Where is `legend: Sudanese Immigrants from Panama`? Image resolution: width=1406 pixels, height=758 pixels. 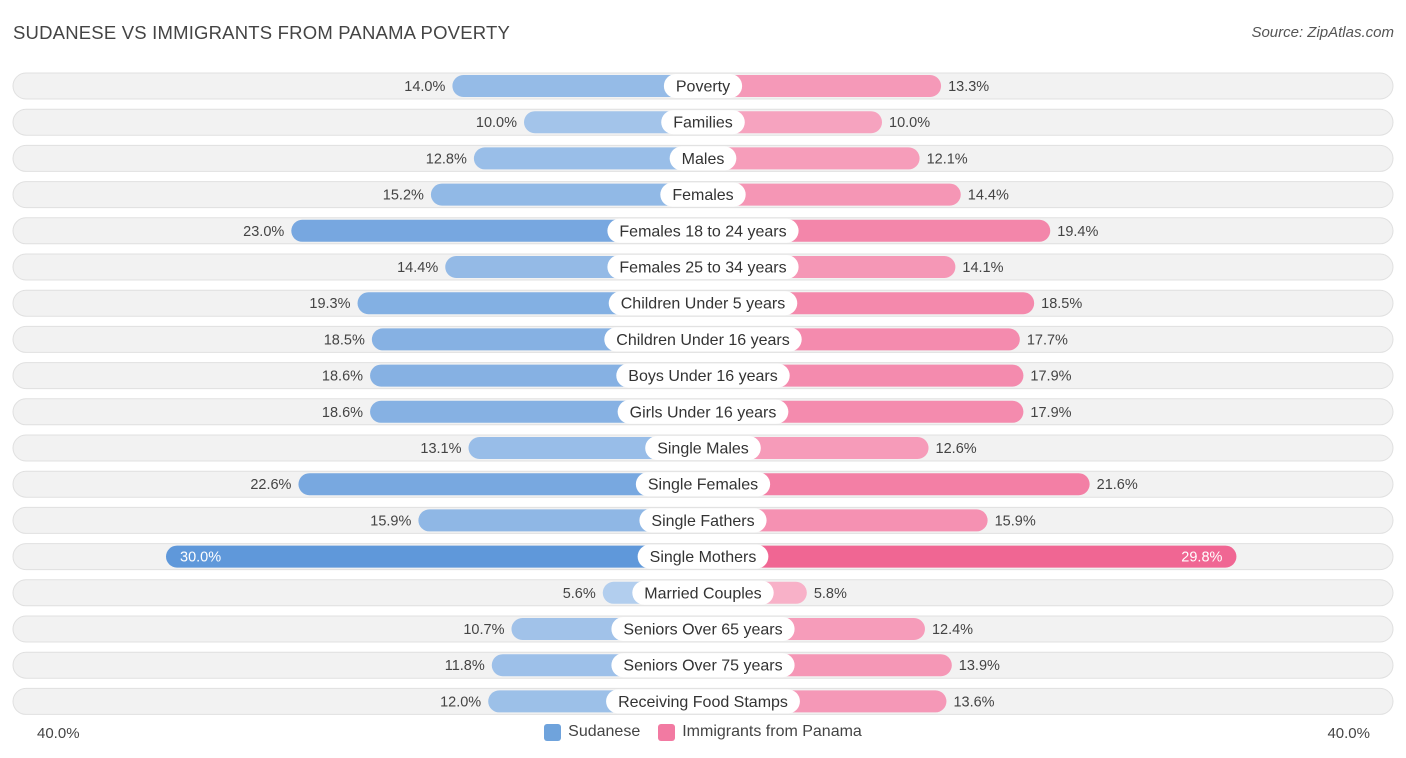 legend: Sudanese Immigrants from Panama is located at coordinates (703, 732).